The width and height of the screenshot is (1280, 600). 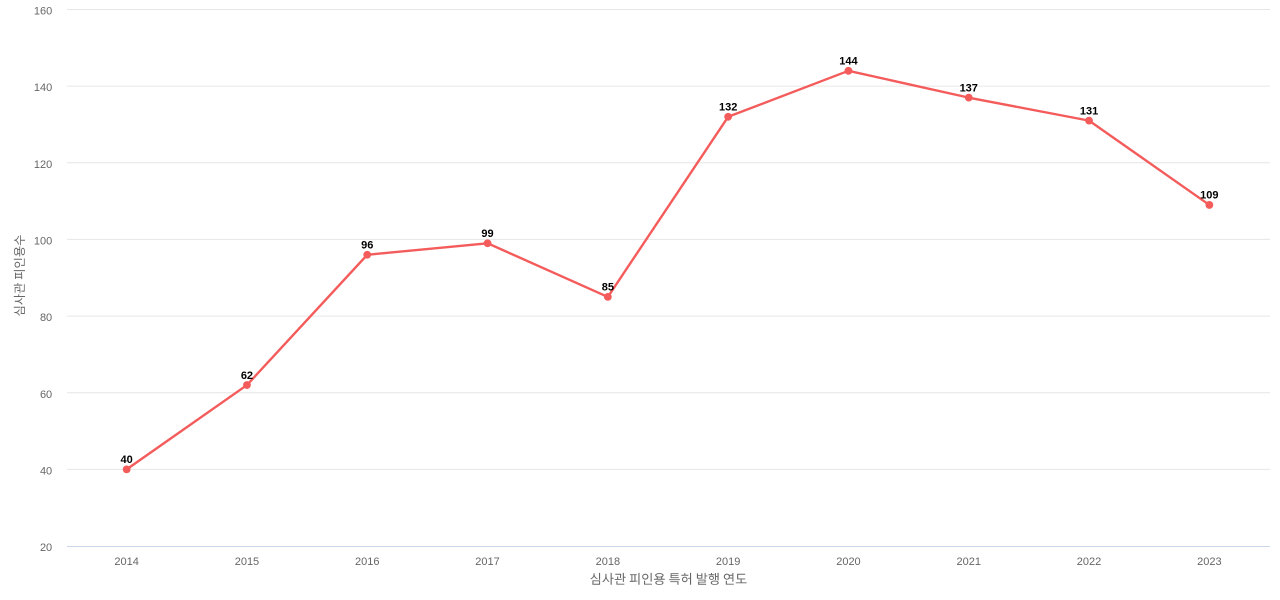 I want to click on svg-text: 2020, so click(x=848, y=562).